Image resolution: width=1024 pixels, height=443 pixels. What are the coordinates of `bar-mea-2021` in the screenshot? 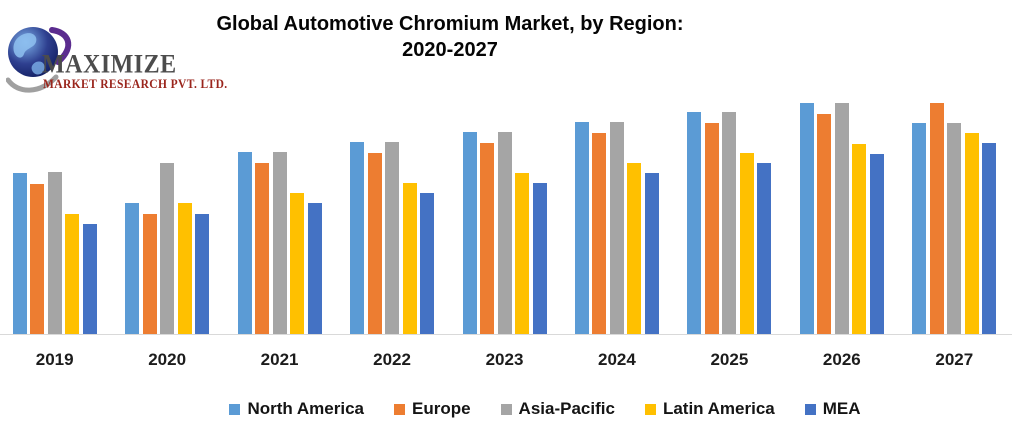 It's located at (314, 268).